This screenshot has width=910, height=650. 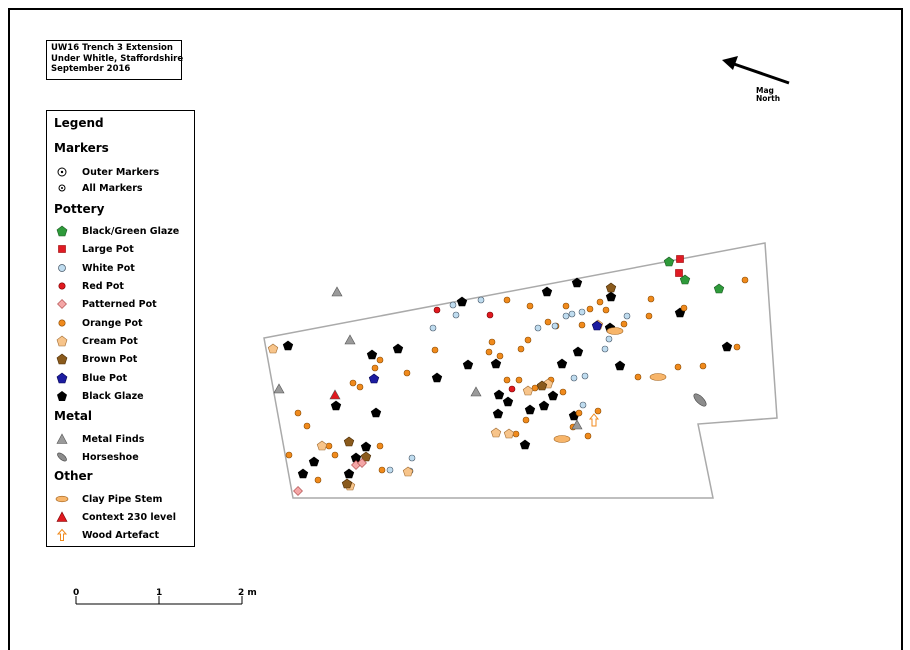 What do you see at coordinates (113, 439) in the screenshot?
I see `legend-label: Metal Finds` at bounding box center [113, 439].